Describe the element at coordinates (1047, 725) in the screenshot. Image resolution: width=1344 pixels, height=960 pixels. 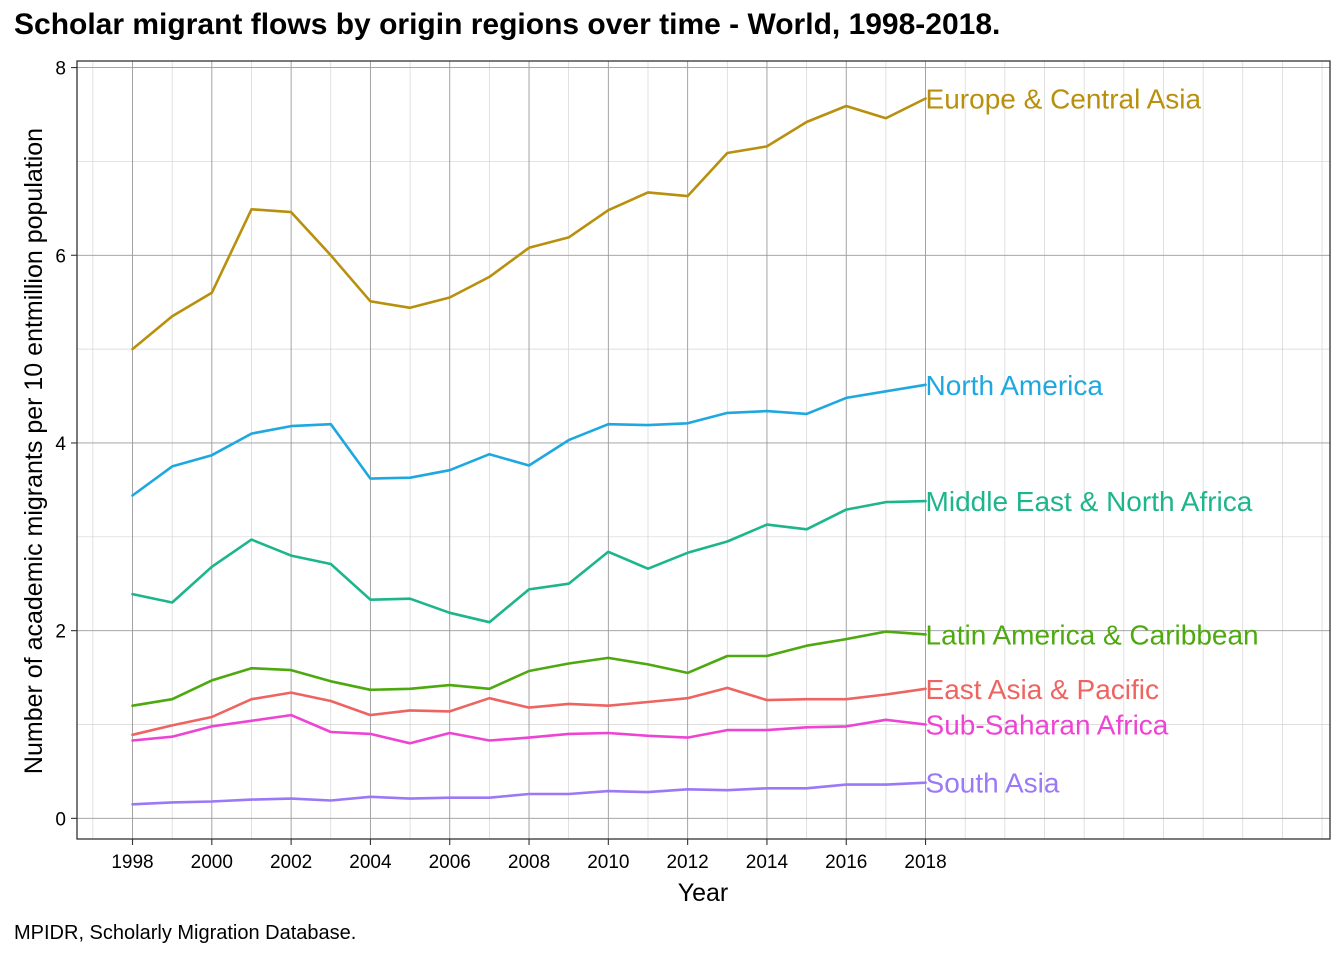
I see `series-label-sub-saharan-africa: Sub-Saharan Africa` at that location.